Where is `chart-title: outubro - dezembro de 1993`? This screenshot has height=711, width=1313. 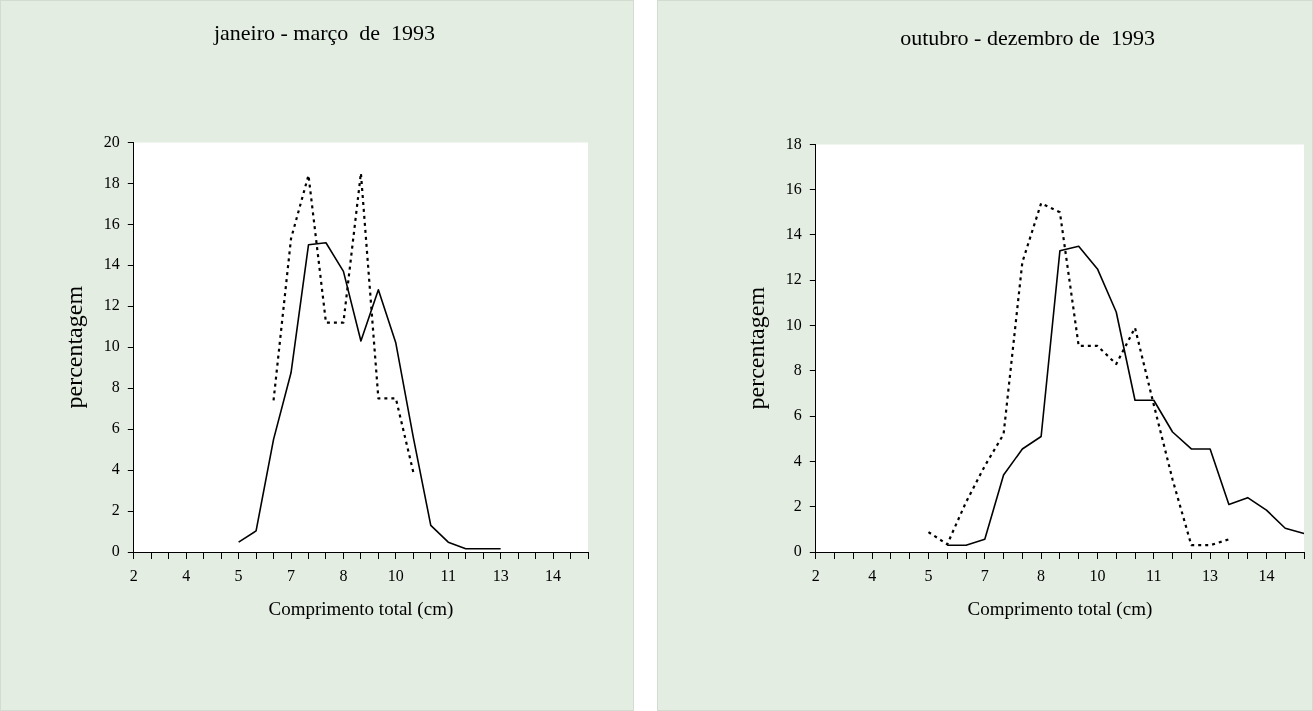 chart-title: outubro - dezembro de 1993 is located at coordinates (1027, 37).